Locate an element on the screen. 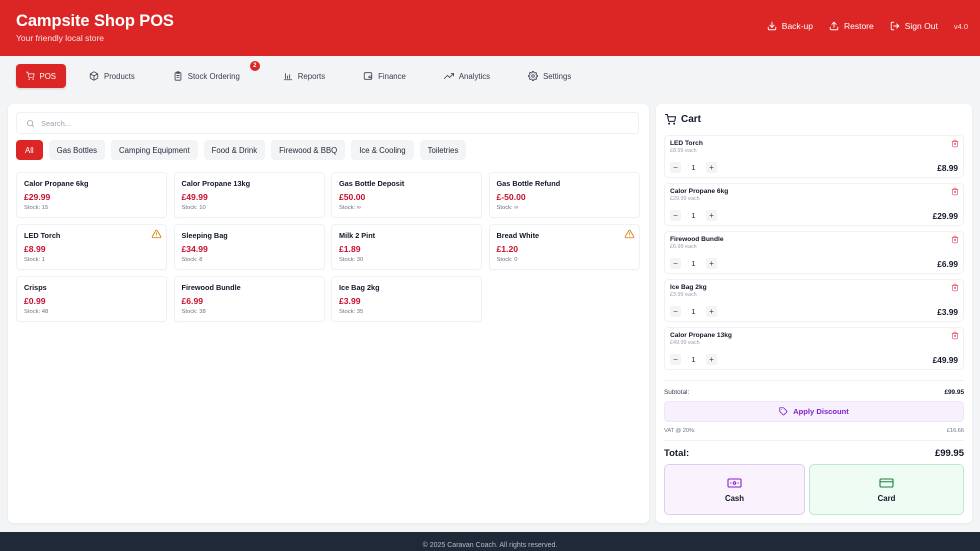 This screenshot has width=980, height=551. product-stock: Stock: 10 is located at coordinates (193, 208).